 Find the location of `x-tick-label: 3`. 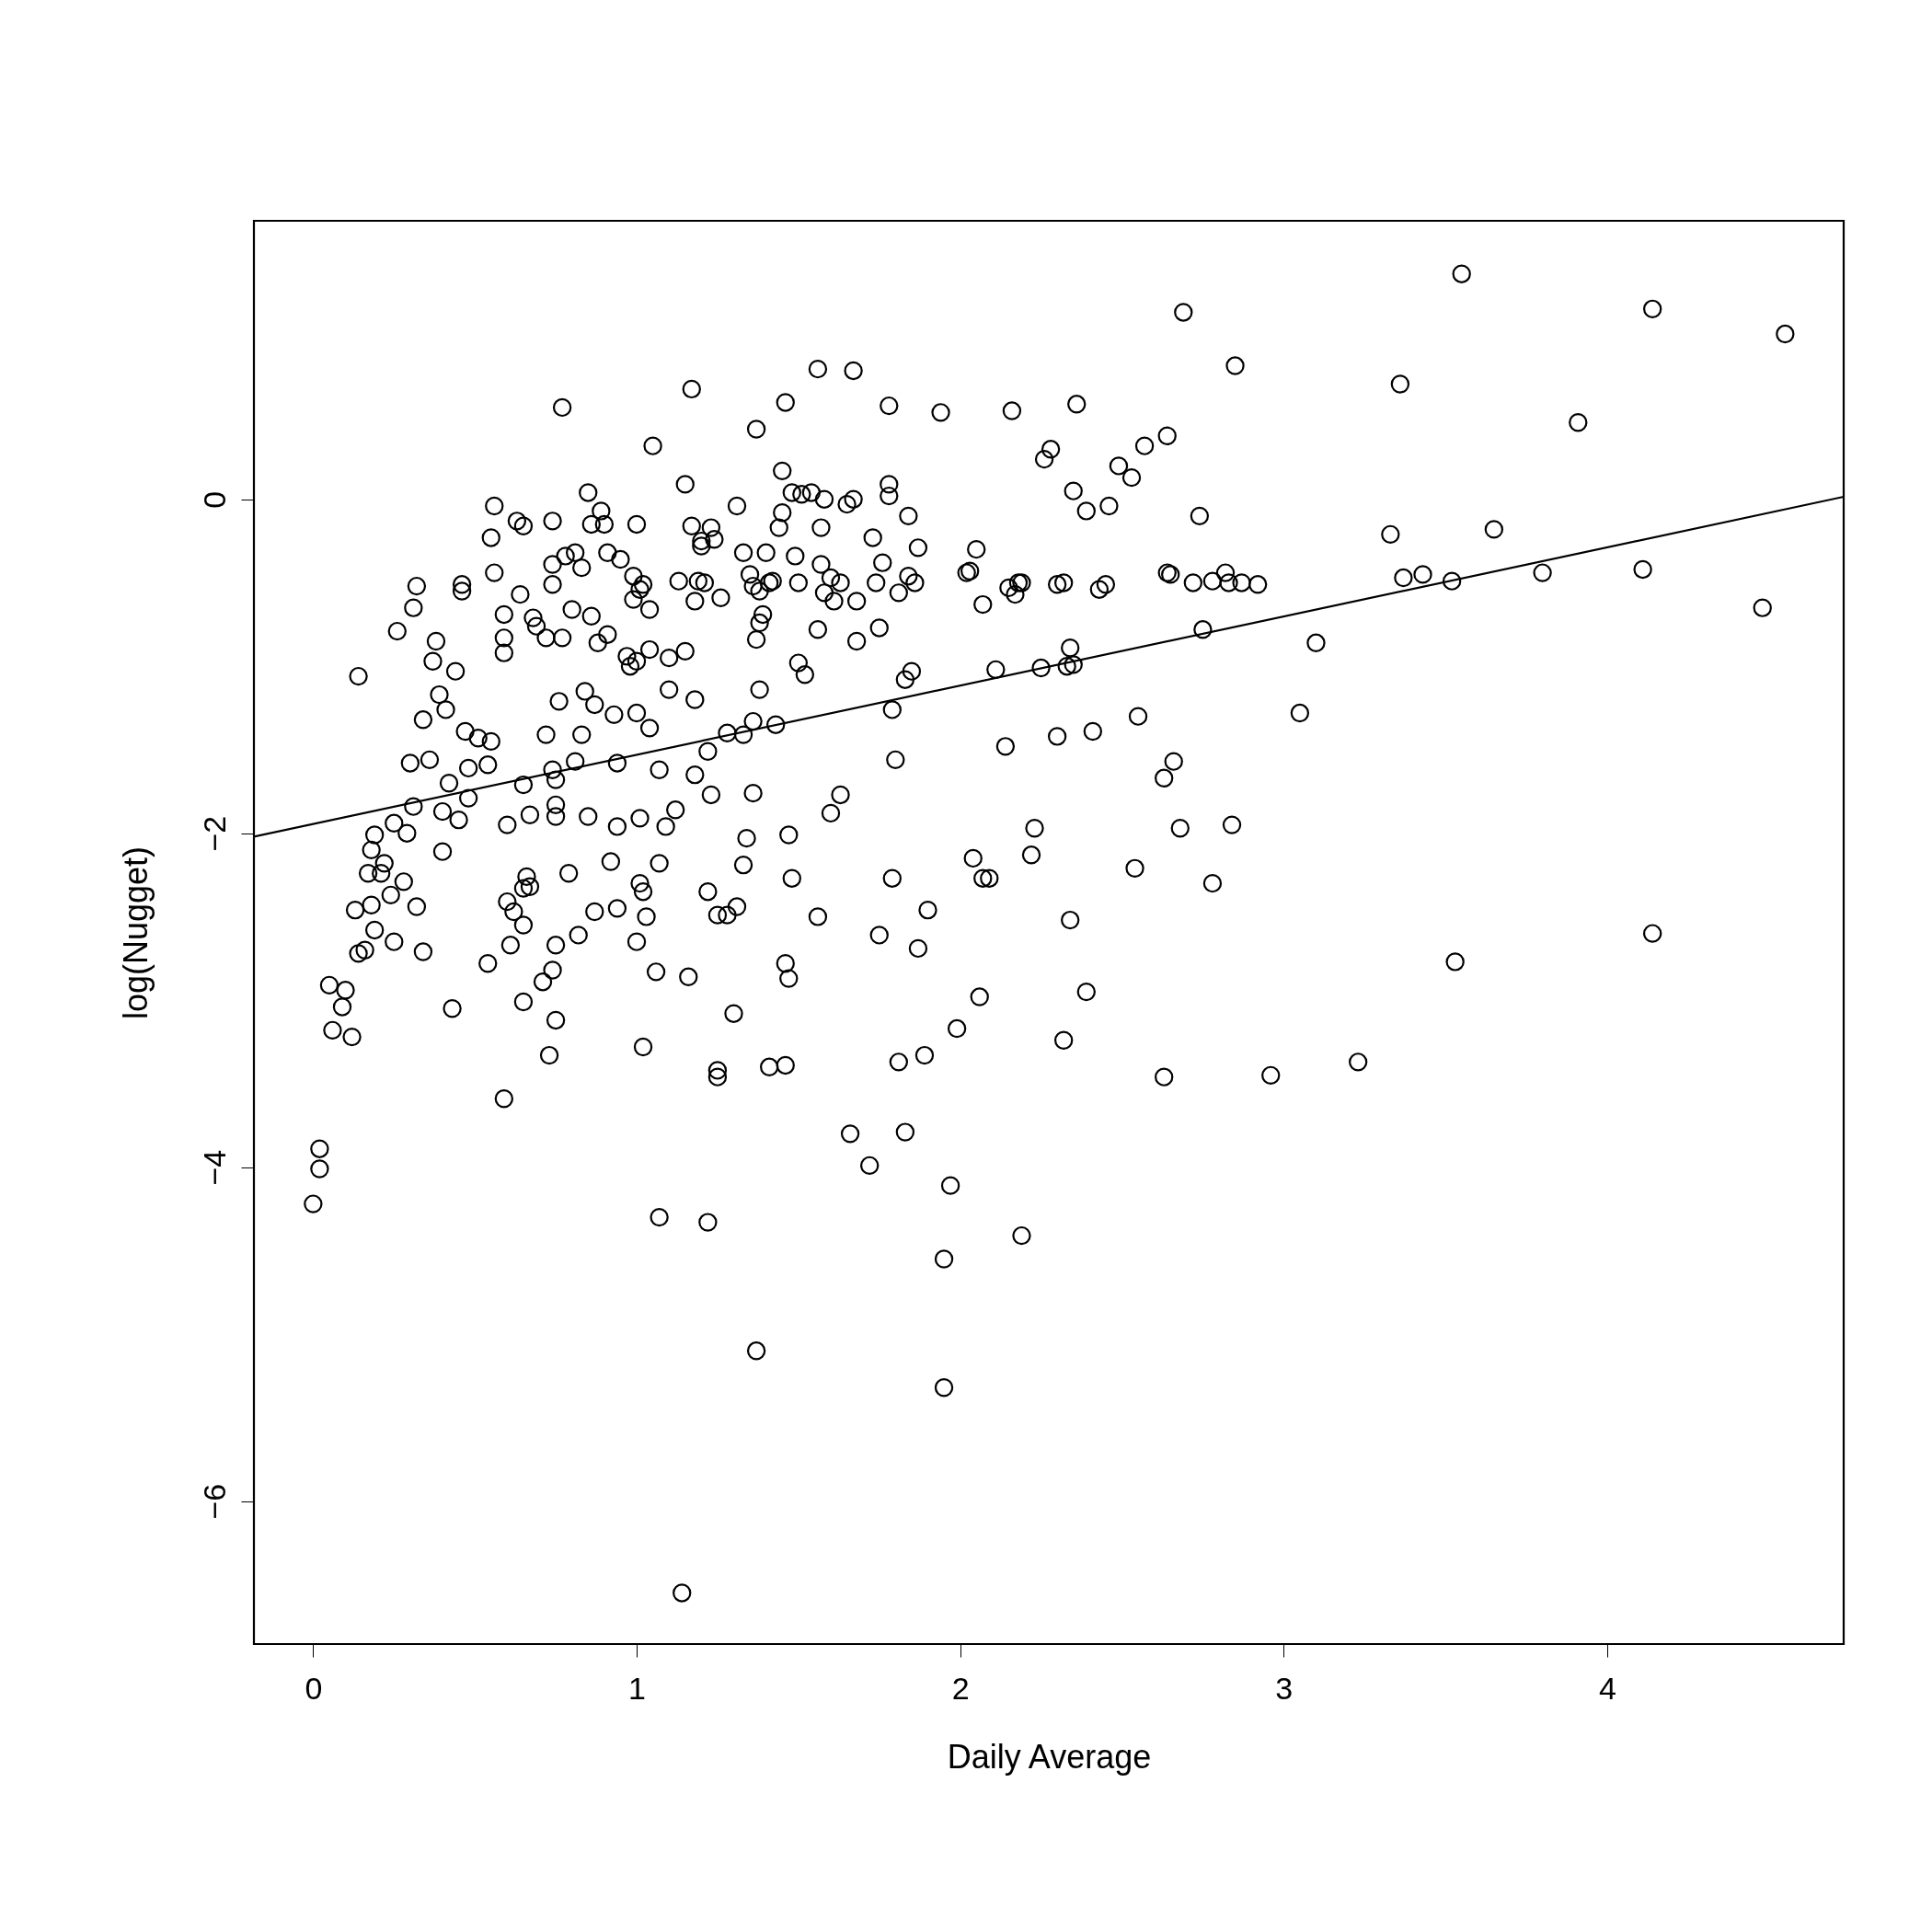

x-tick-label: 3 is located at coordinates (1284, 1688).